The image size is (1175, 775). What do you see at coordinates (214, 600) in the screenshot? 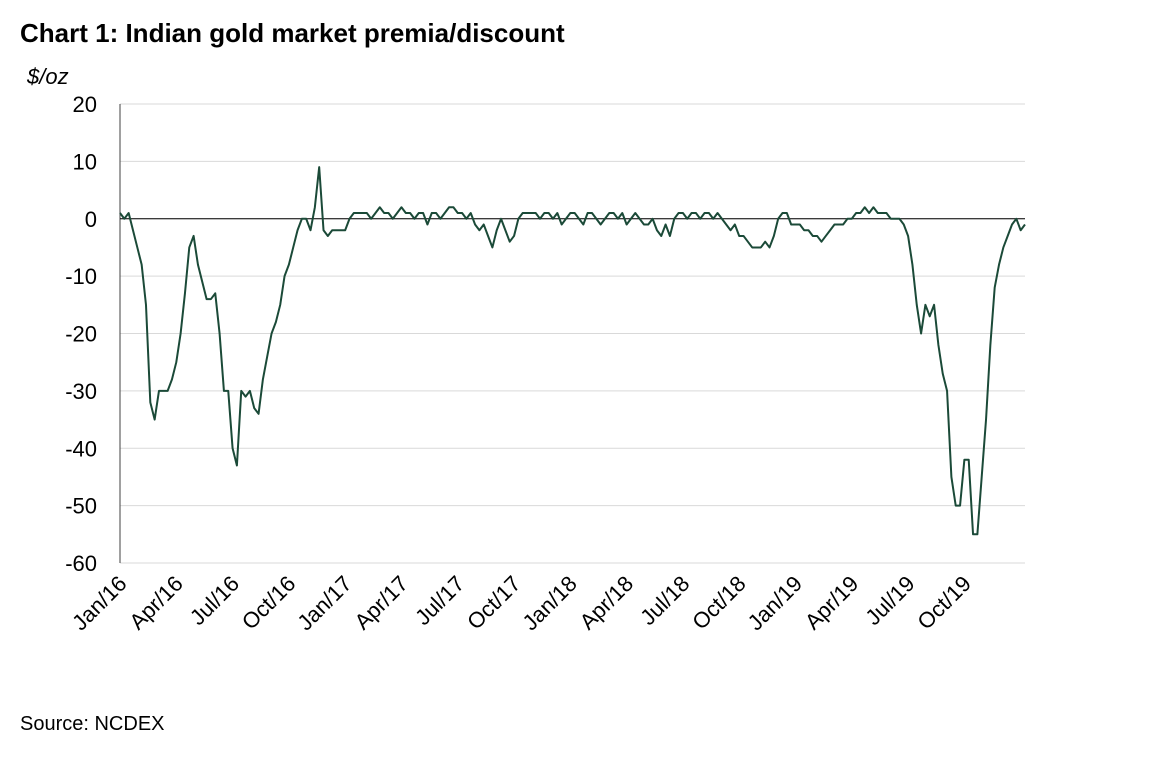
I see `x-tick-label: Jul/16` at bounding box center [214, 600].